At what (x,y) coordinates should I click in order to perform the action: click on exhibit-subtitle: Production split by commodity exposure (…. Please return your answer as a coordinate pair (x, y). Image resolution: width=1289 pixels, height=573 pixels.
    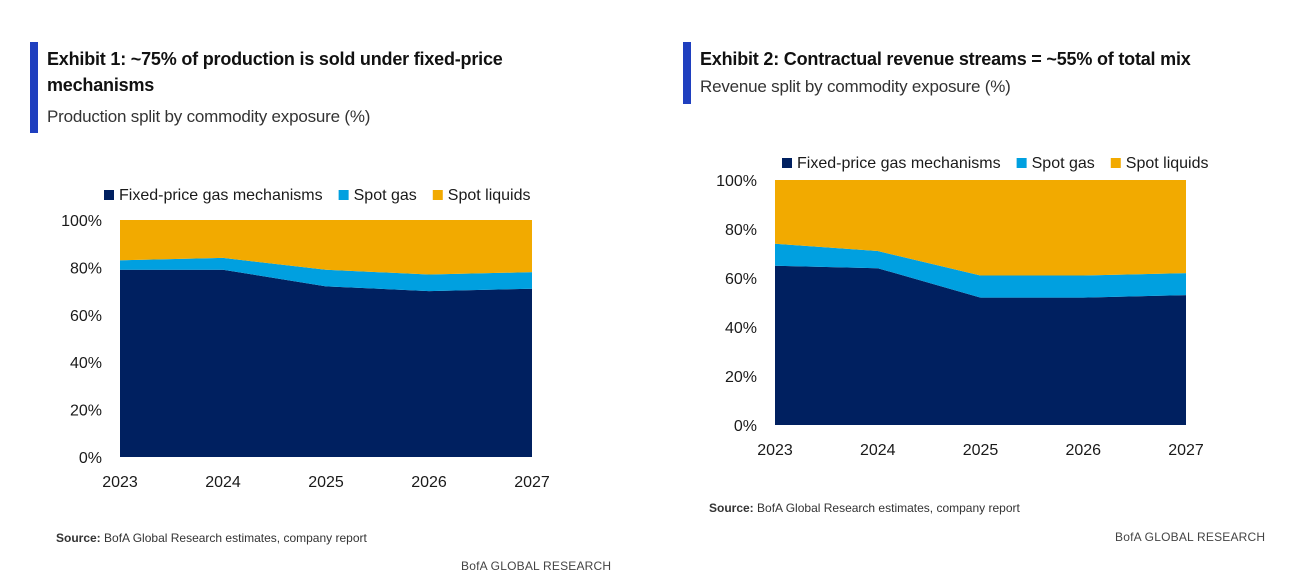
    Looking at the image, I should click on (209, 116).